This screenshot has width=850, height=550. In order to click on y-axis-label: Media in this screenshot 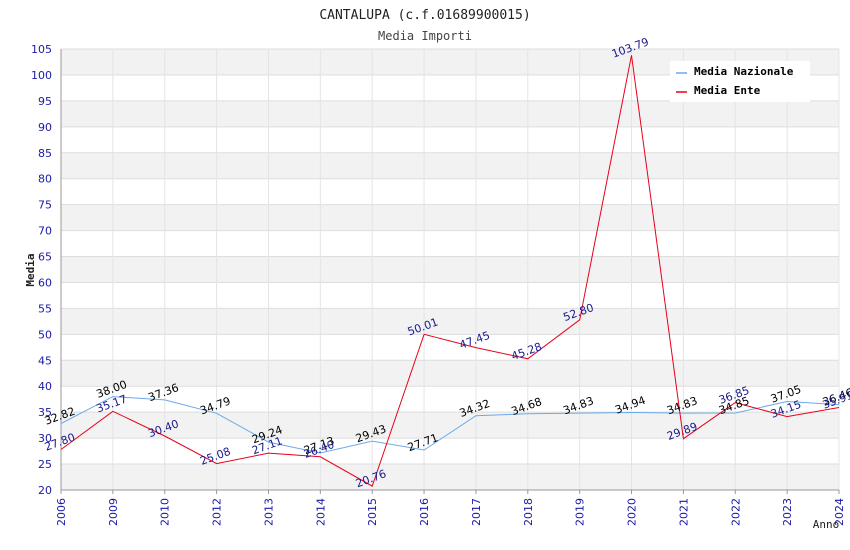, I will do `click(30, 269)`.